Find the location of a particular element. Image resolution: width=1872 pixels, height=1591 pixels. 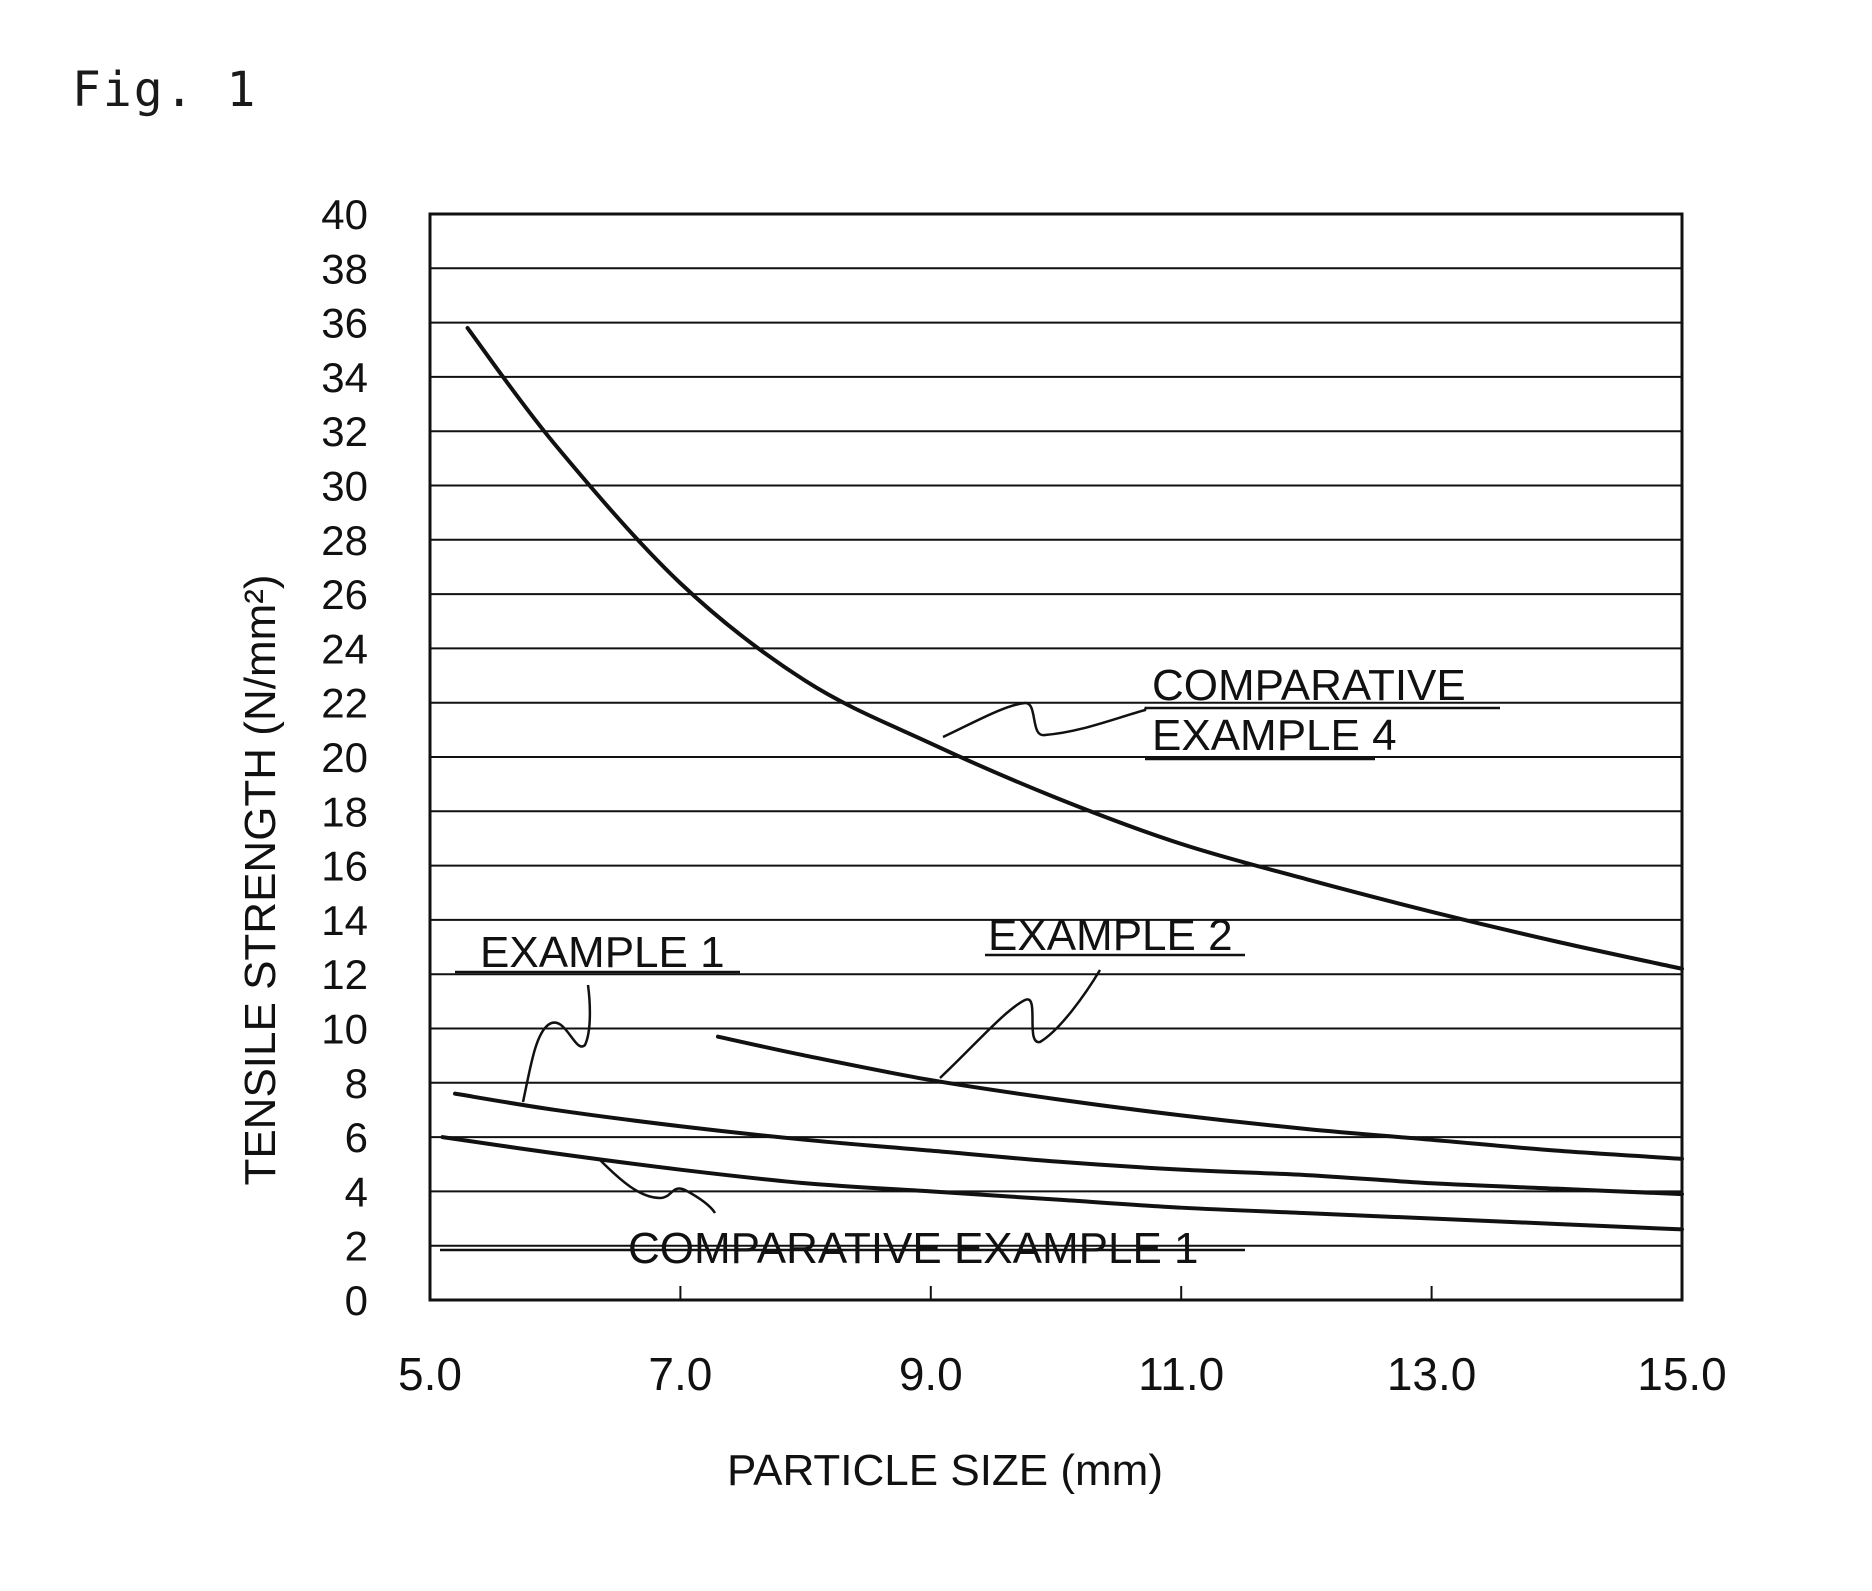

y-tick-label: 32 is located at coordinates (344, 431).